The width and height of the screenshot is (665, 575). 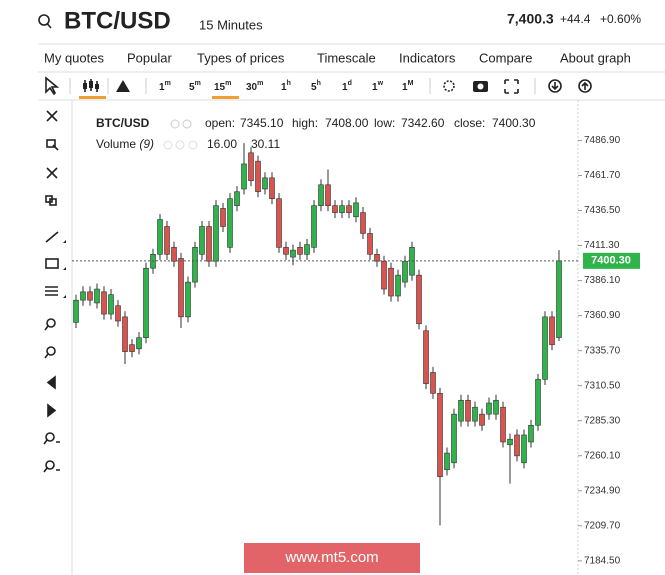 I want to click on menu-item: My quotes, so click(x=74, y=57).